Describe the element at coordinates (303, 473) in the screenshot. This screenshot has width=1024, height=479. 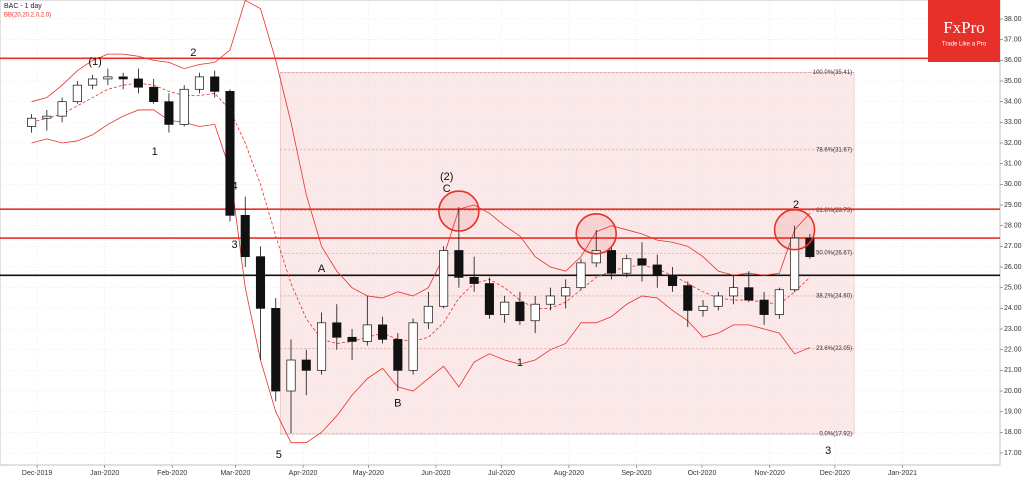
I see `x-tick-label: Apr-2020` at that location.